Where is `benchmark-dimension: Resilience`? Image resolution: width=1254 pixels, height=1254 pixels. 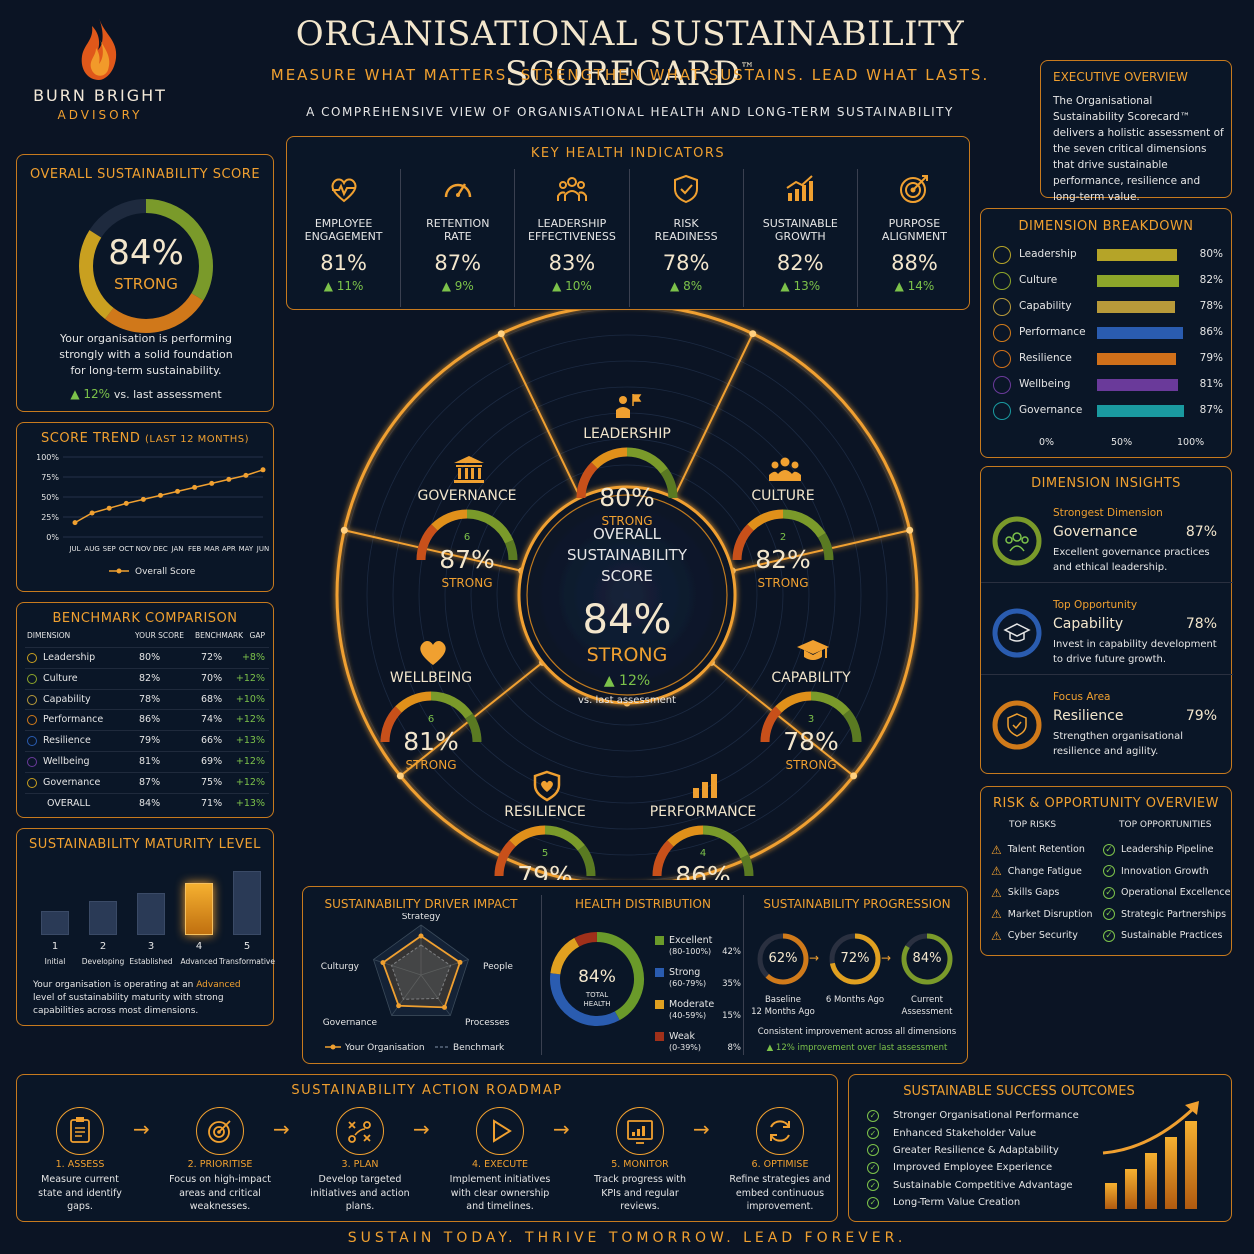 benchmark-dimension: Resilience is located at coordinates (67, 741).